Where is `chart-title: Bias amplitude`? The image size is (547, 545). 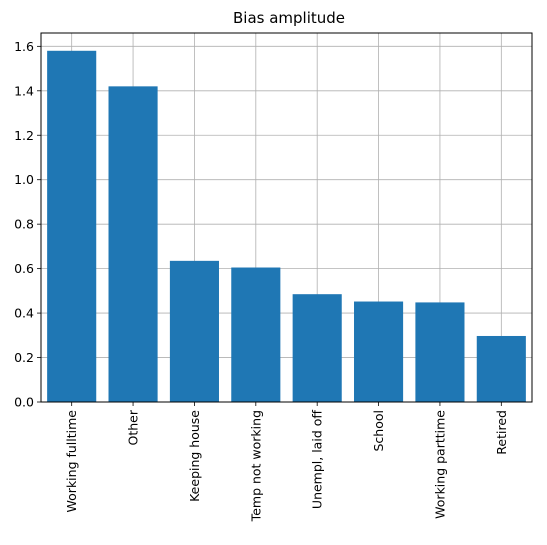 chart-title: Bias amplitude is located at coordinates (289, 18).